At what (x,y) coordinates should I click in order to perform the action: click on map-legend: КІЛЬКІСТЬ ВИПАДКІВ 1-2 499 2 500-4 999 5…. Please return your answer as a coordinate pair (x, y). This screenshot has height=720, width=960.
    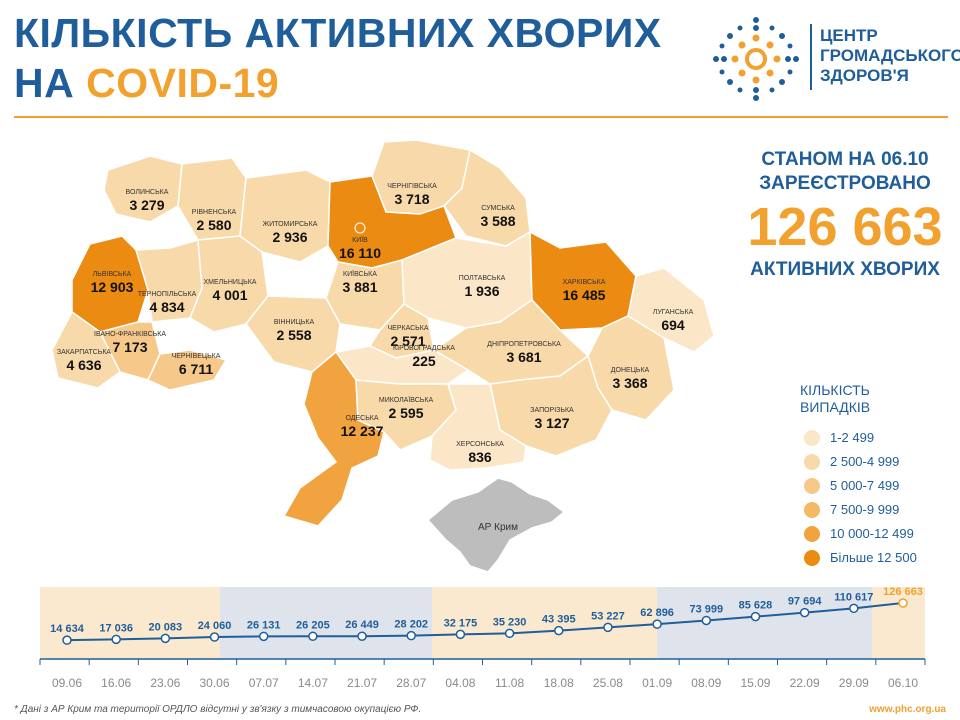
    Looking at the image, I should click on (858, 474).